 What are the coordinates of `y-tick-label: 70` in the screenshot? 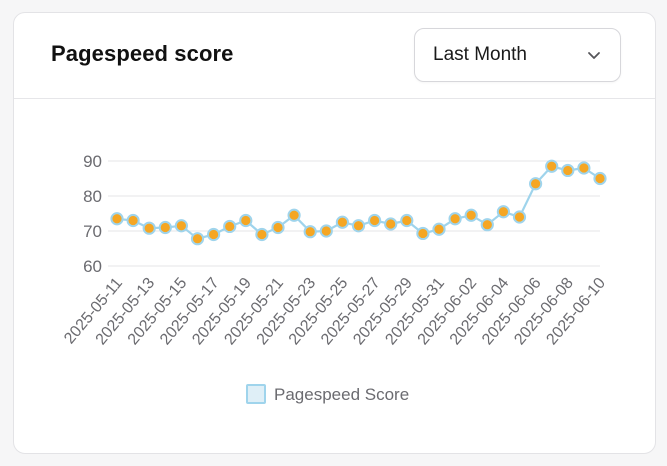 It's located at (92, 231).